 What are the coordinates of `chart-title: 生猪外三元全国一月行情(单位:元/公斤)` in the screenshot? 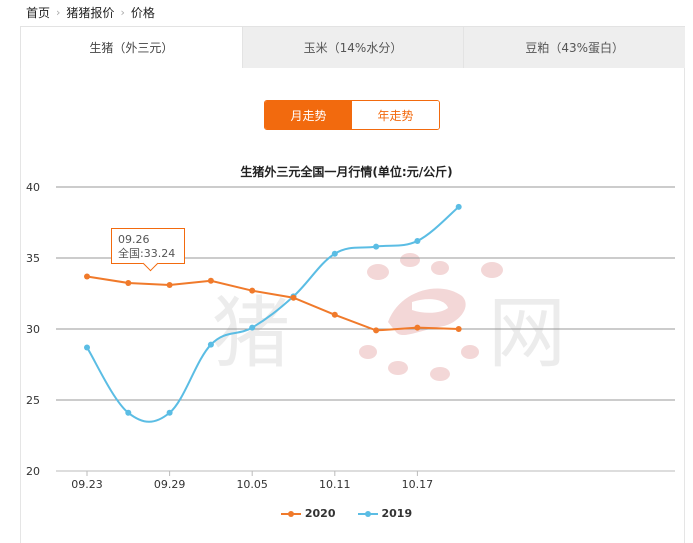 It's located at (346, 172).